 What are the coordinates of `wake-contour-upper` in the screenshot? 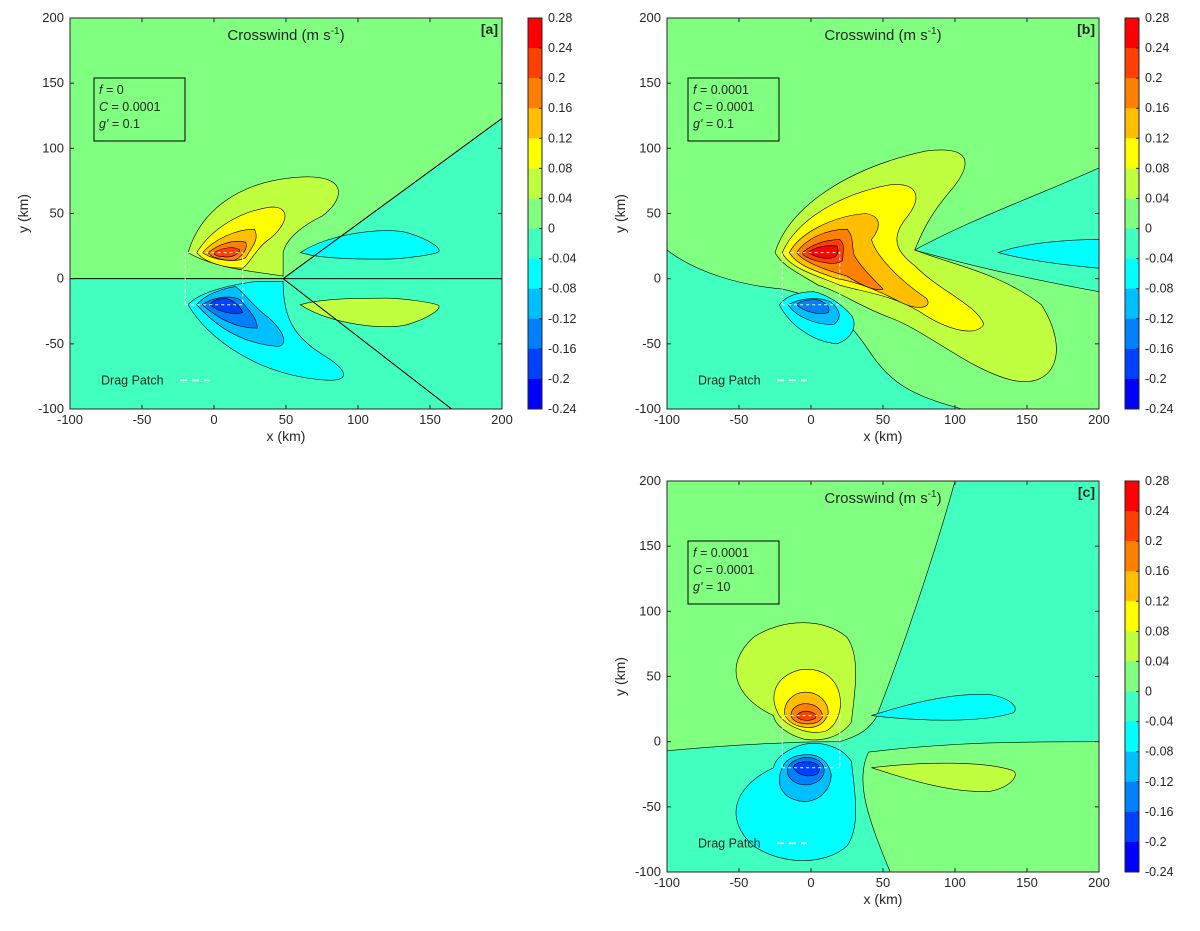 It's located at (392, 198).